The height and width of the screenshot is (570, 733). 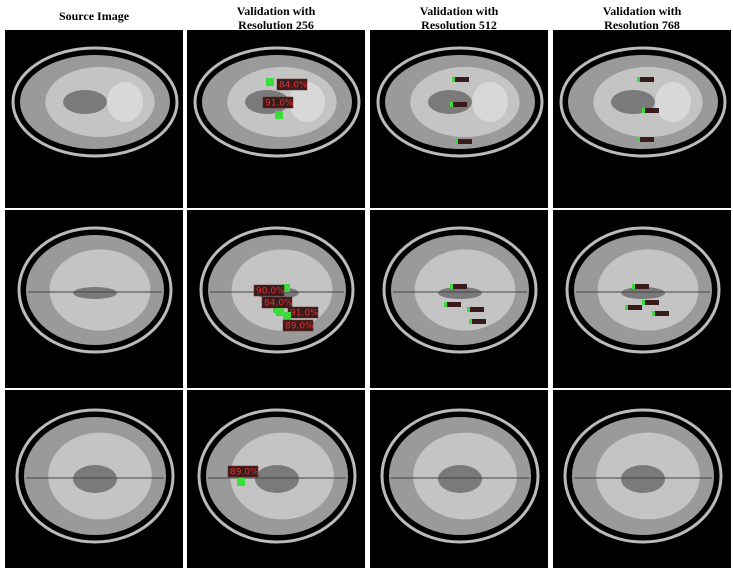 I want to click on detection-label: 90.0%, so click(x=270, y=292).